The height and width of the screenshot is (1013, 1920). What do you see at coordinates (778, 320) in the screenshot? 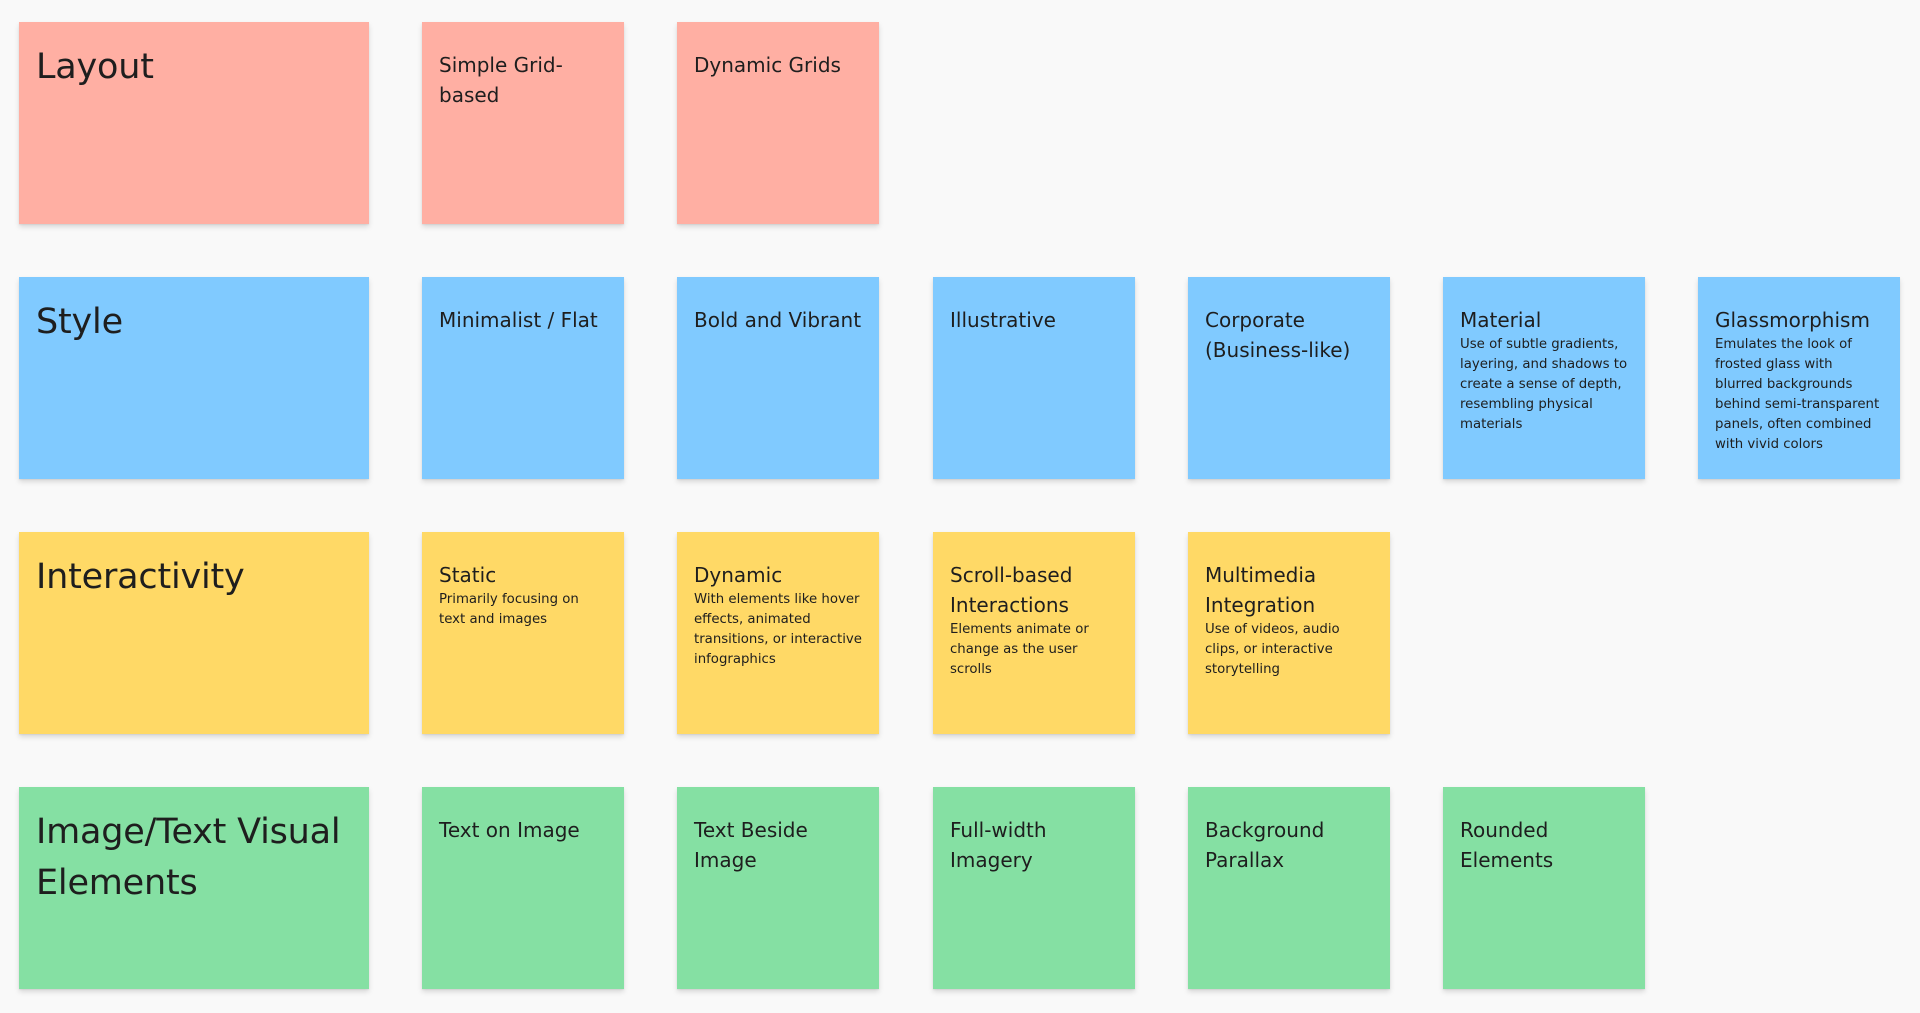
I see `sticky-note-title: Bold and Vibrant` at bounding box center [778, 320].